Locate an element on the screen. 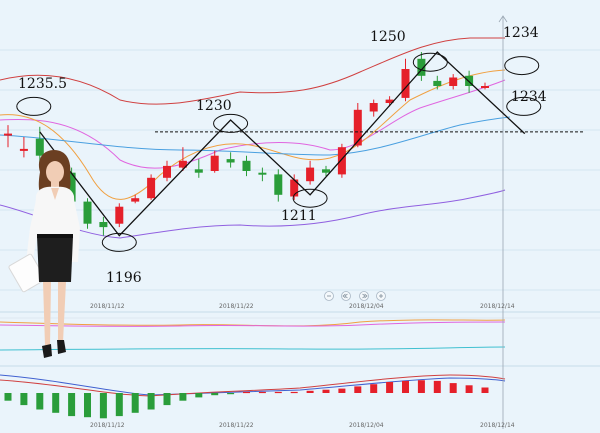  price-label: 1235.5 is located at coordinates (42, 84).